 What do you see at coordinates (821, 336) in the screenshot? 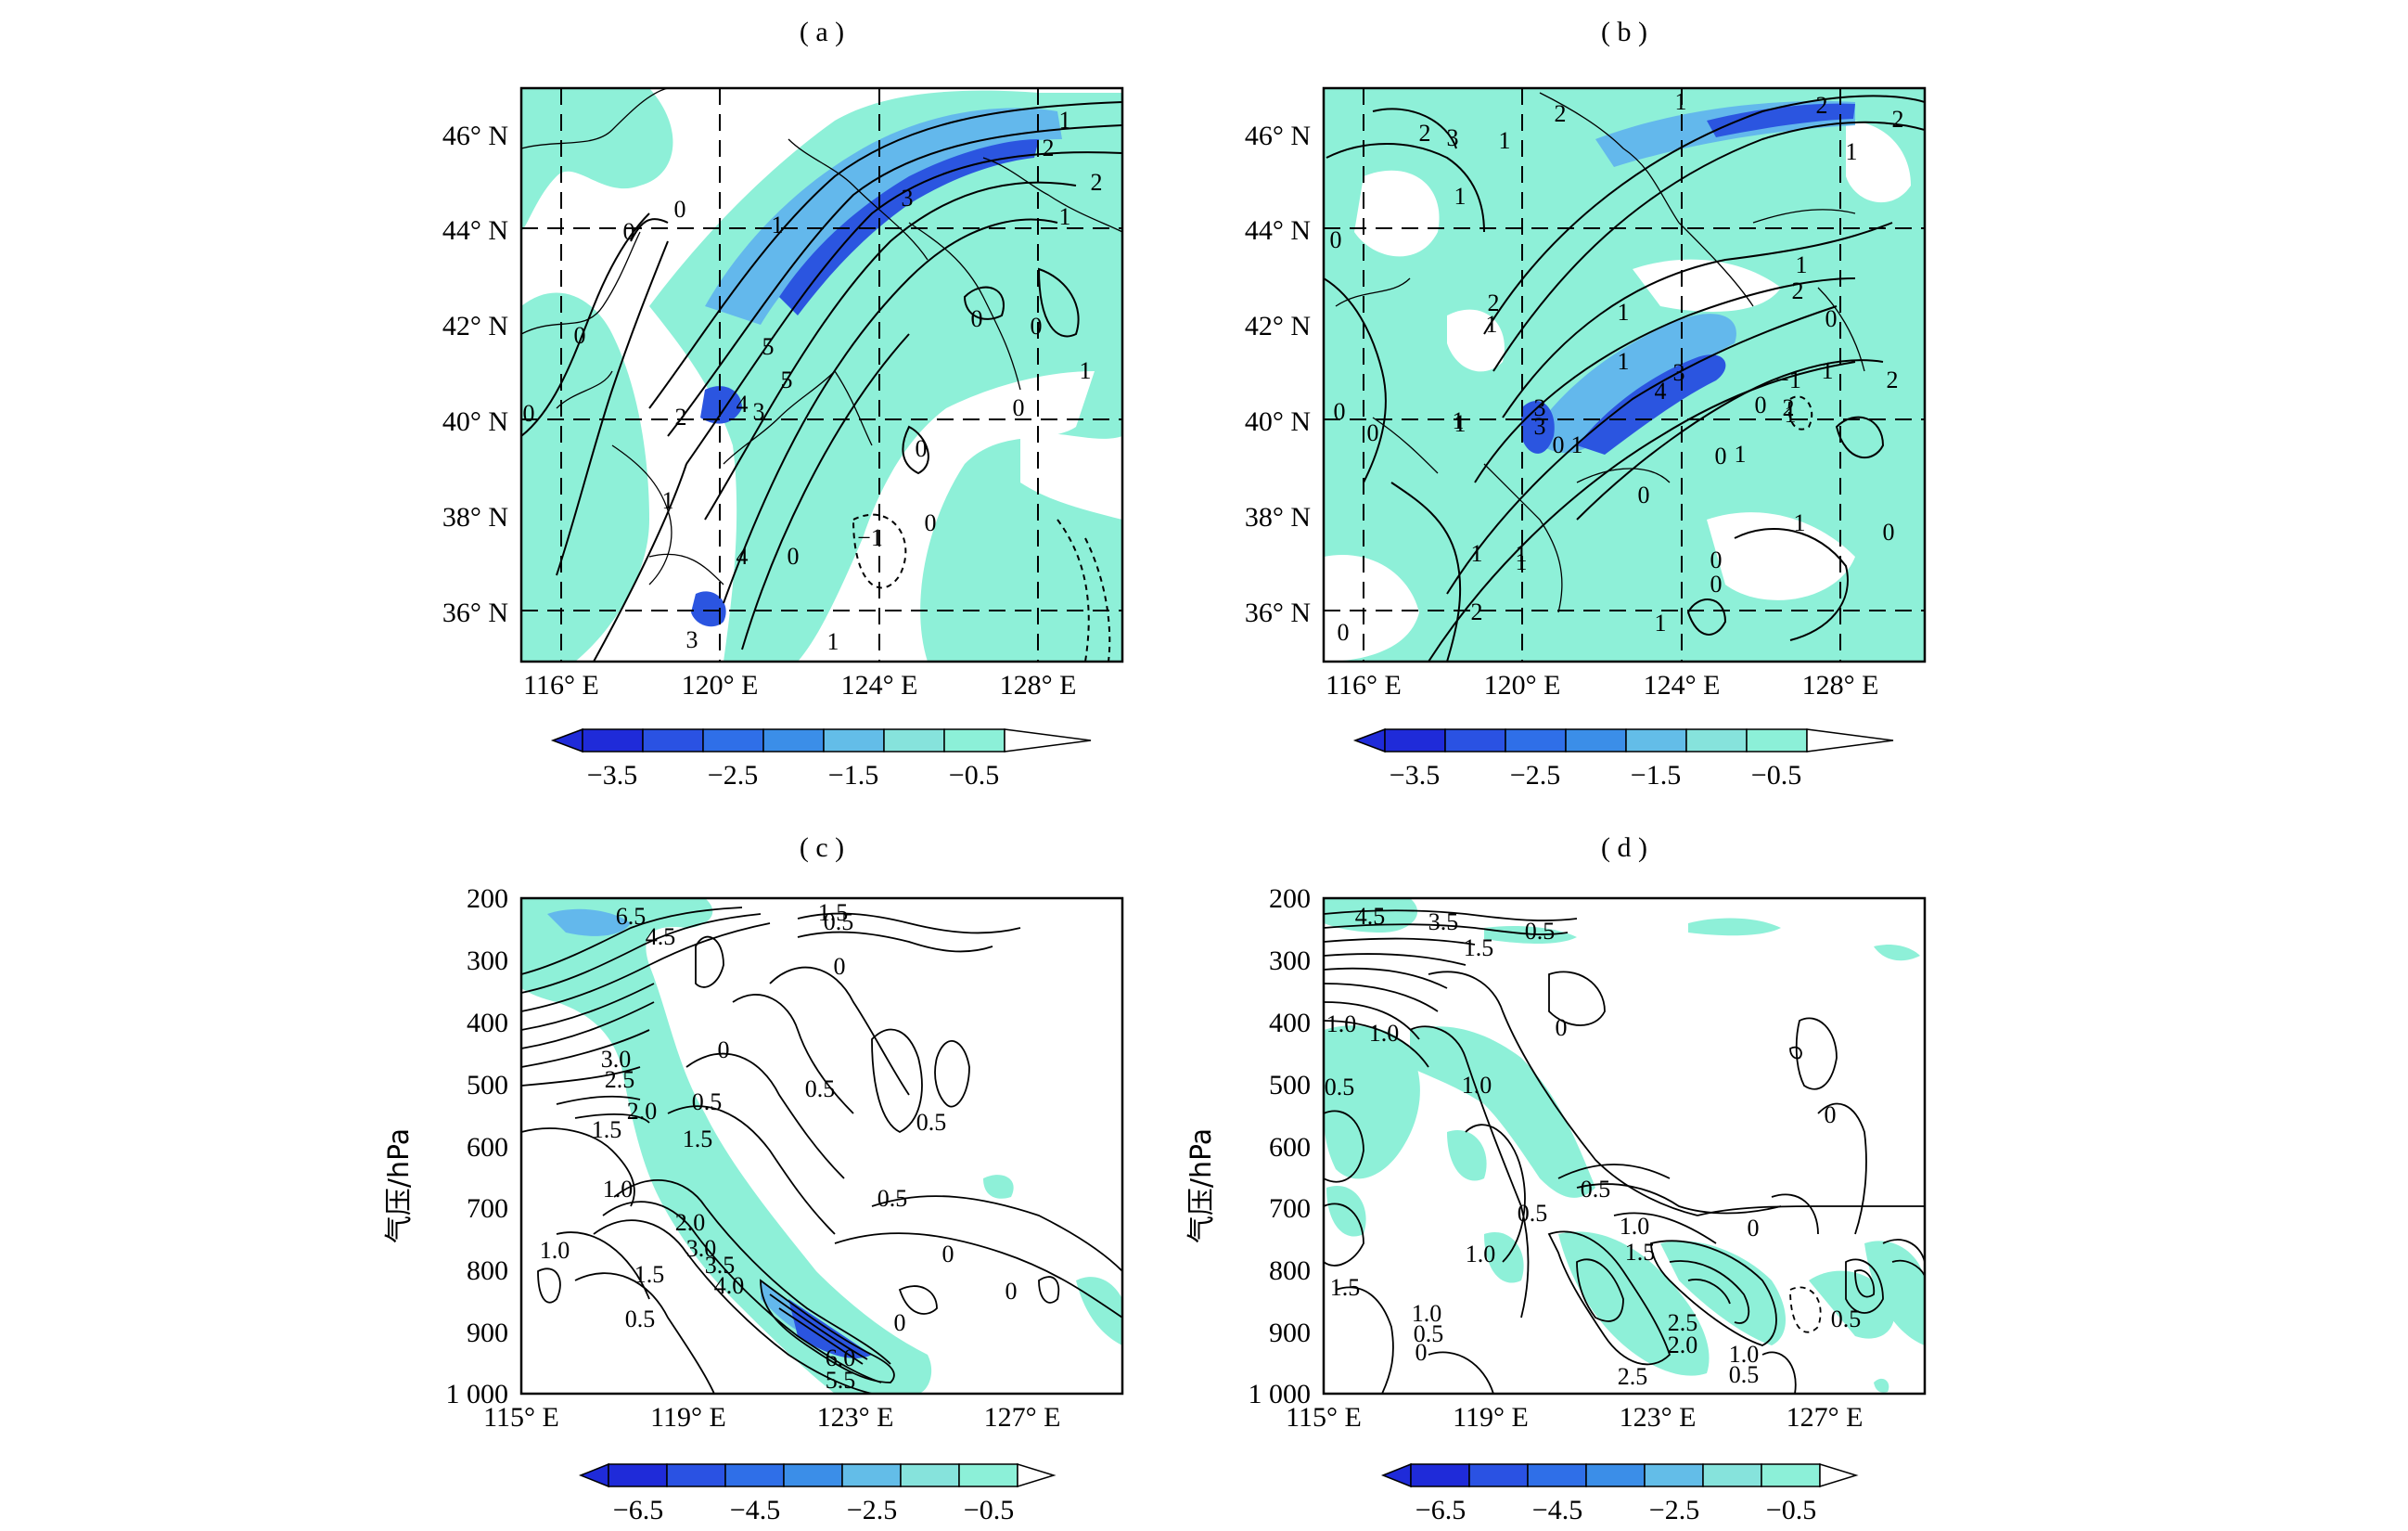
I see `panel-a-borders` at bounding box center [821, 336].